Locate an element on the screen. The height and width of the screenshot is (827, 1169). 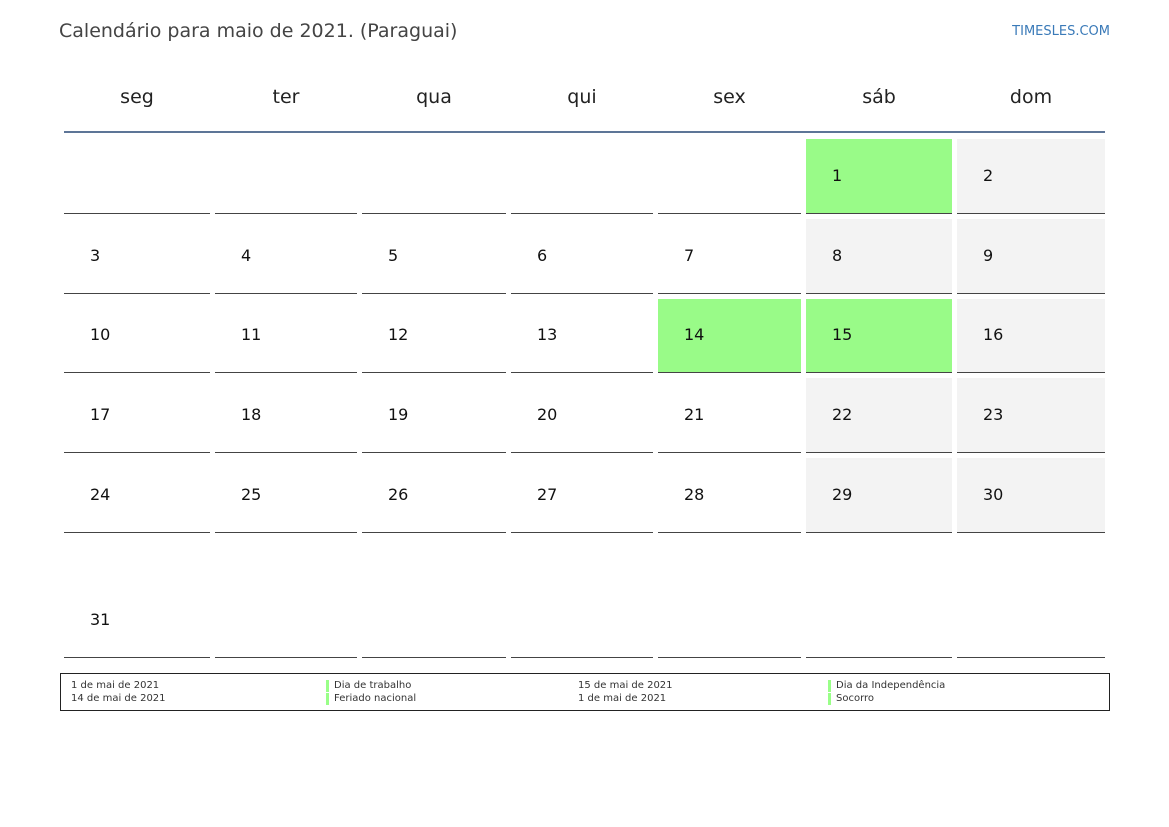
day-number: 24 is located at coordinates (100, 494).